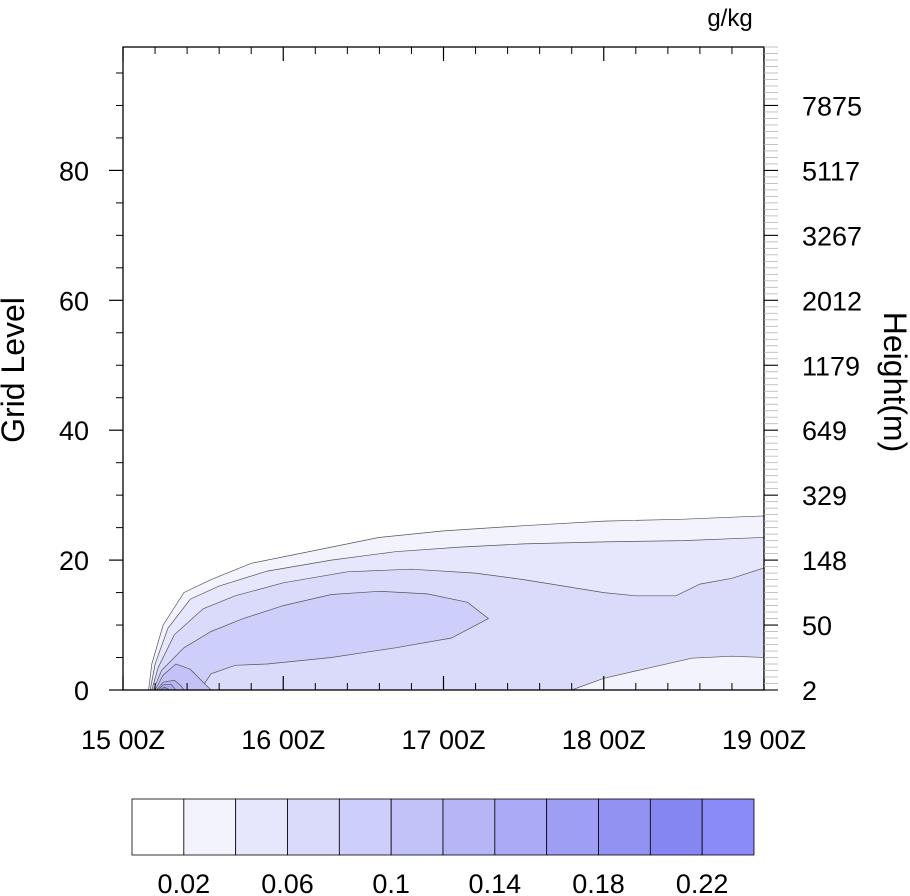  What do you see at coordinates (824, 561) in the screenshot?
I see `right-tick-label: 148` at bounding box center [824, 561].